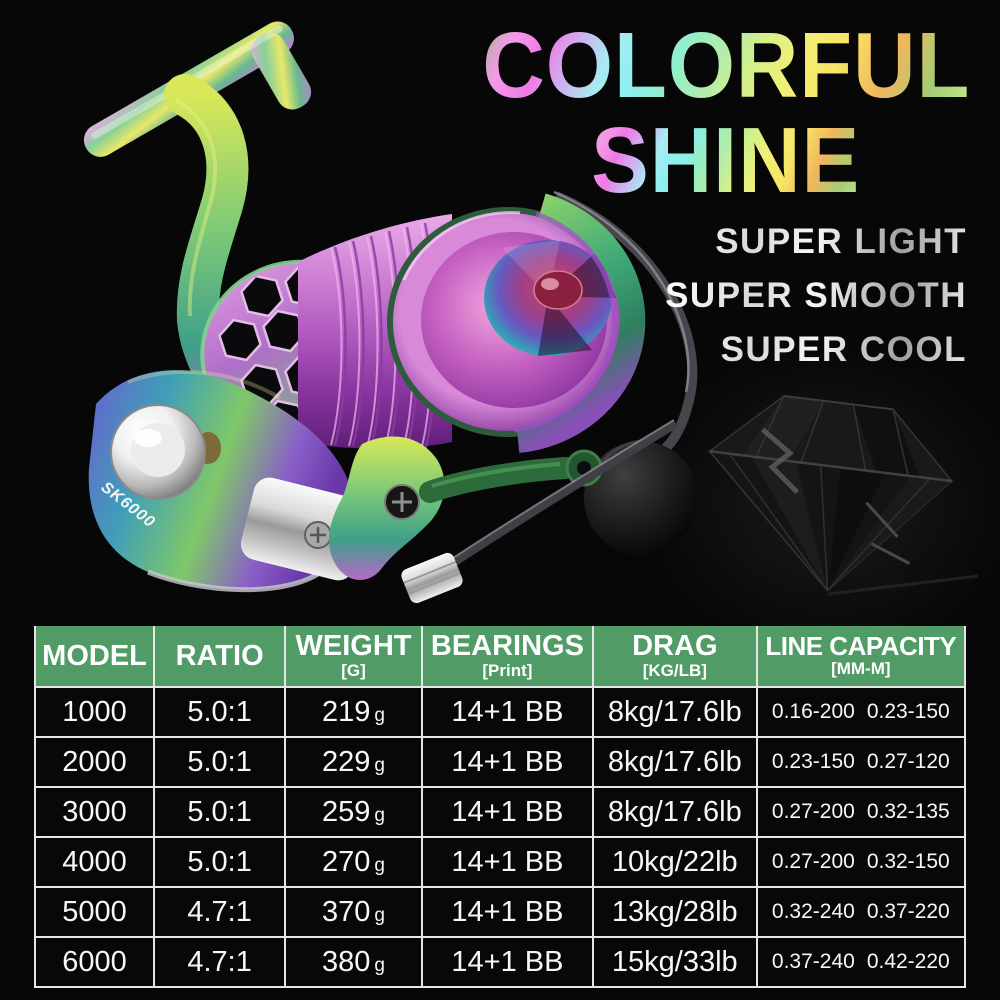  Describe the element at coordinates (816, 241) in the screenshot. I see `tagline-super-light: SUPER LIGHT` at that location.